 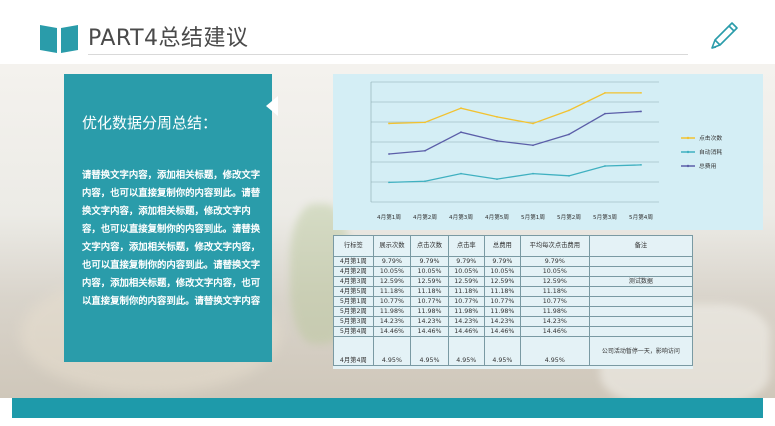 What do you see at coordinates (353, 261) in the screenshot?
I see `table-cell: 4月第1周` at bounding box center [353, 261].